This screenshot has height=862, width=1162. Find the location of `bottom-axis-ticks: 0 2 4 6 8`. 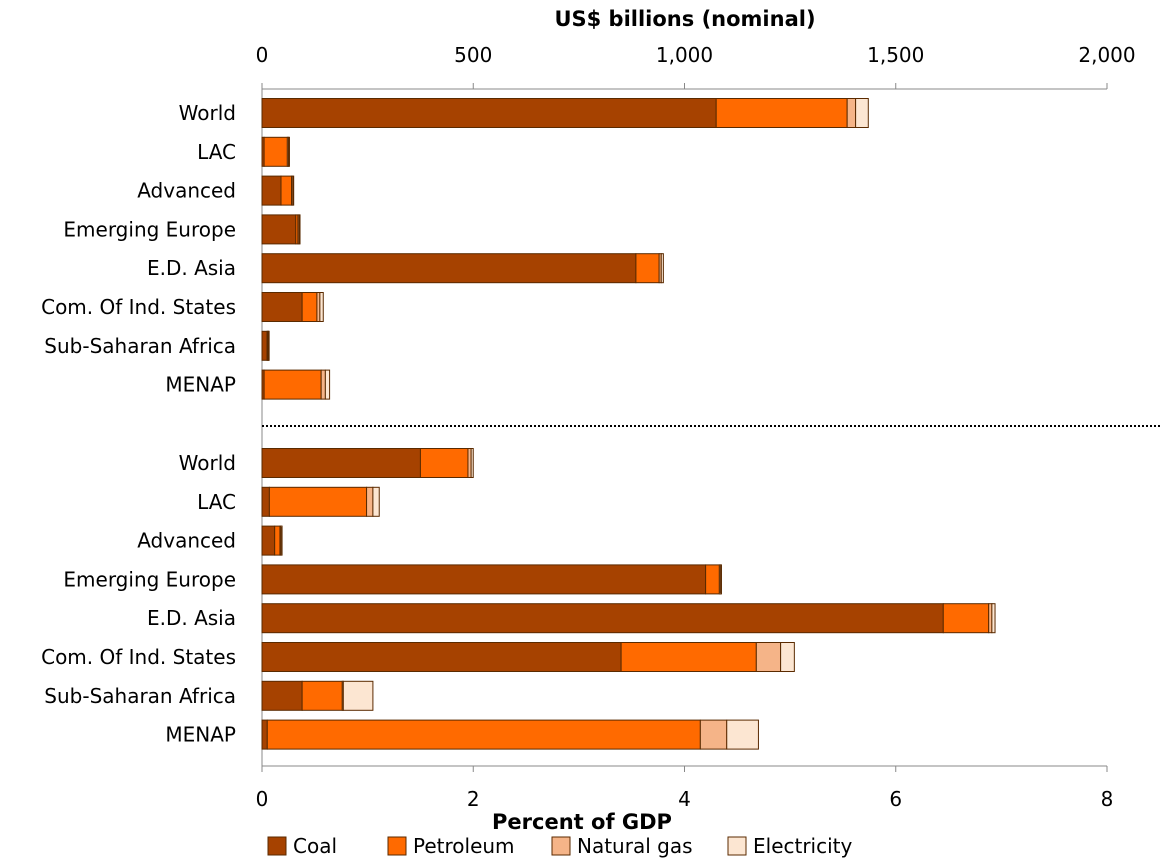

bottom-axis-ticks: 0 2 4 6 8 is located at coordinates (685, 788).